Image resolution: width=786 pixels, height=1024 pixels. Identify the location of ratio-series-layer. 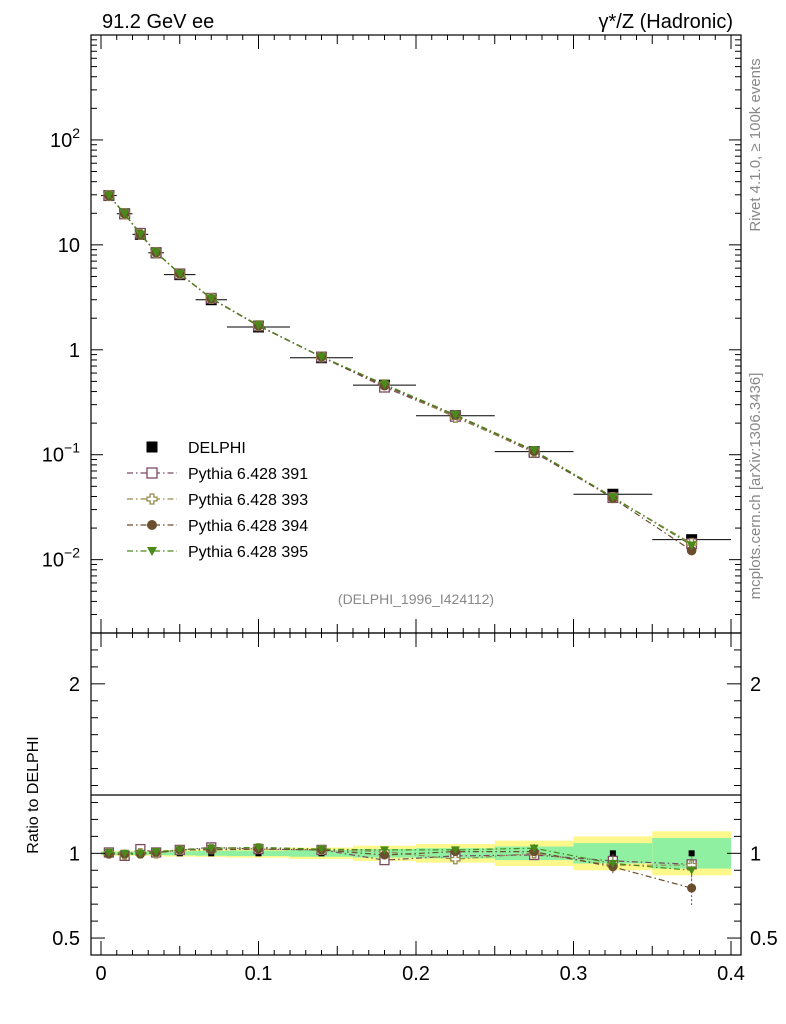
(400, 874).